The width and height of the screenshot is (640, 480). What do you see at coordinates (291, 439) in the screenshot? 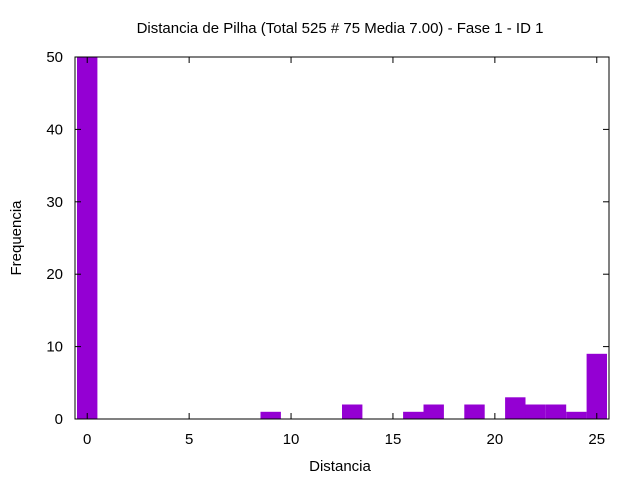
I see `x-tick-label-10: 10` at bounding box center [291, 439].